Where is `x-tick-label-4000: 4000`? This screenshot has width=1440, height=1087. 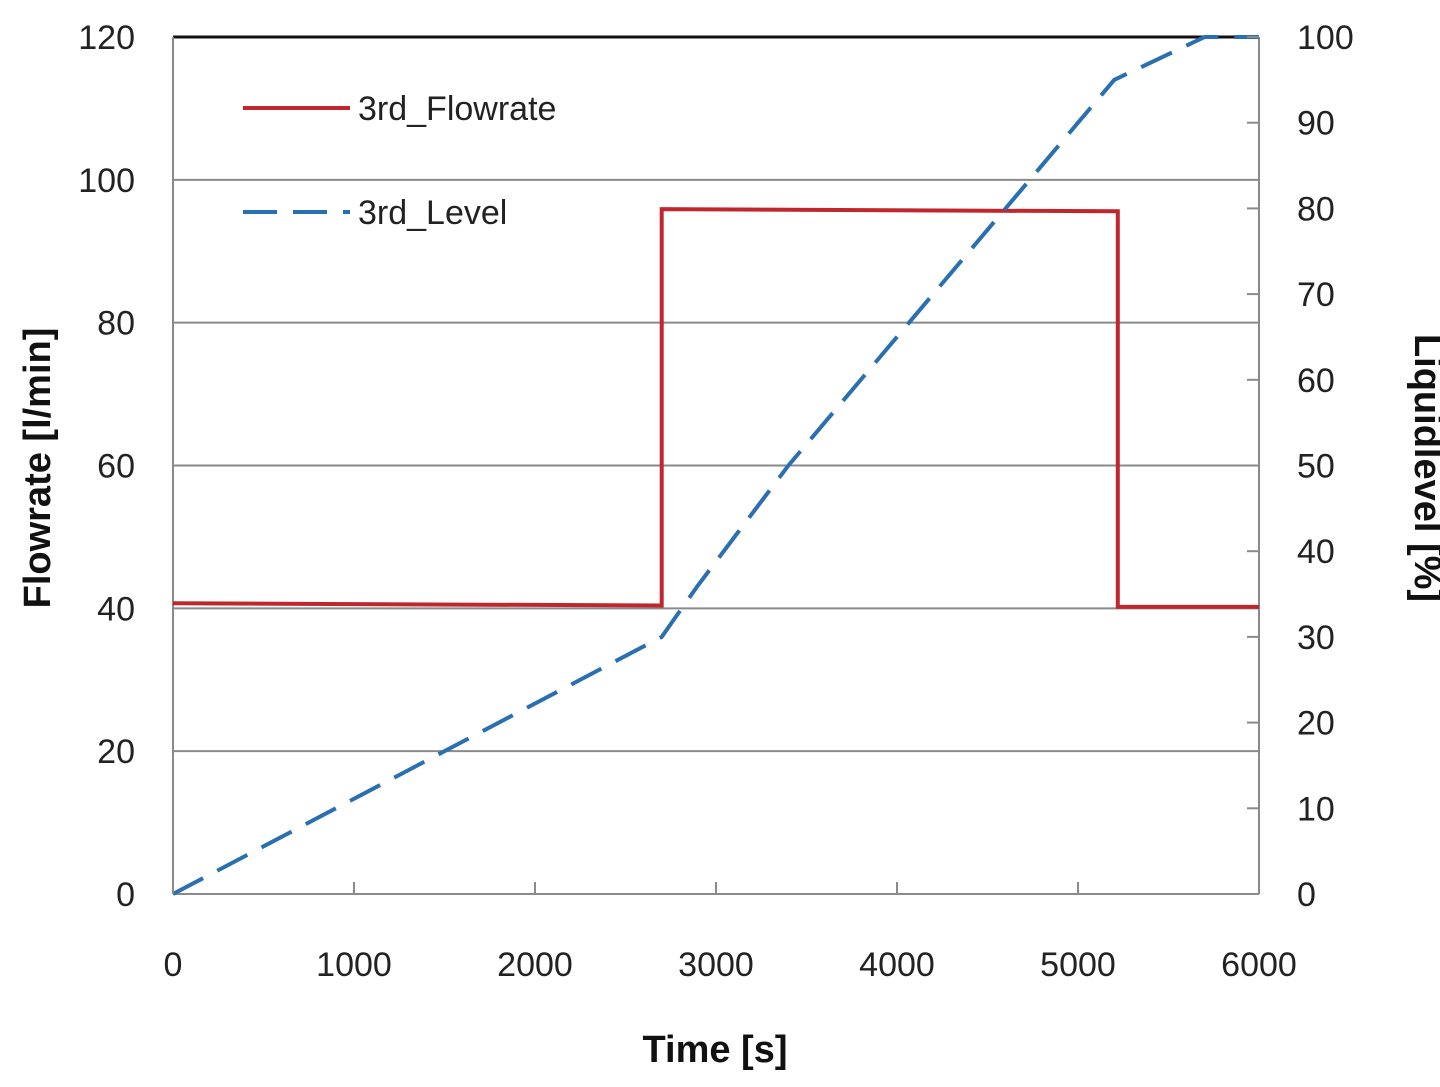 x-tick-label-4000: 4000 is located at coordinates (897, 965).